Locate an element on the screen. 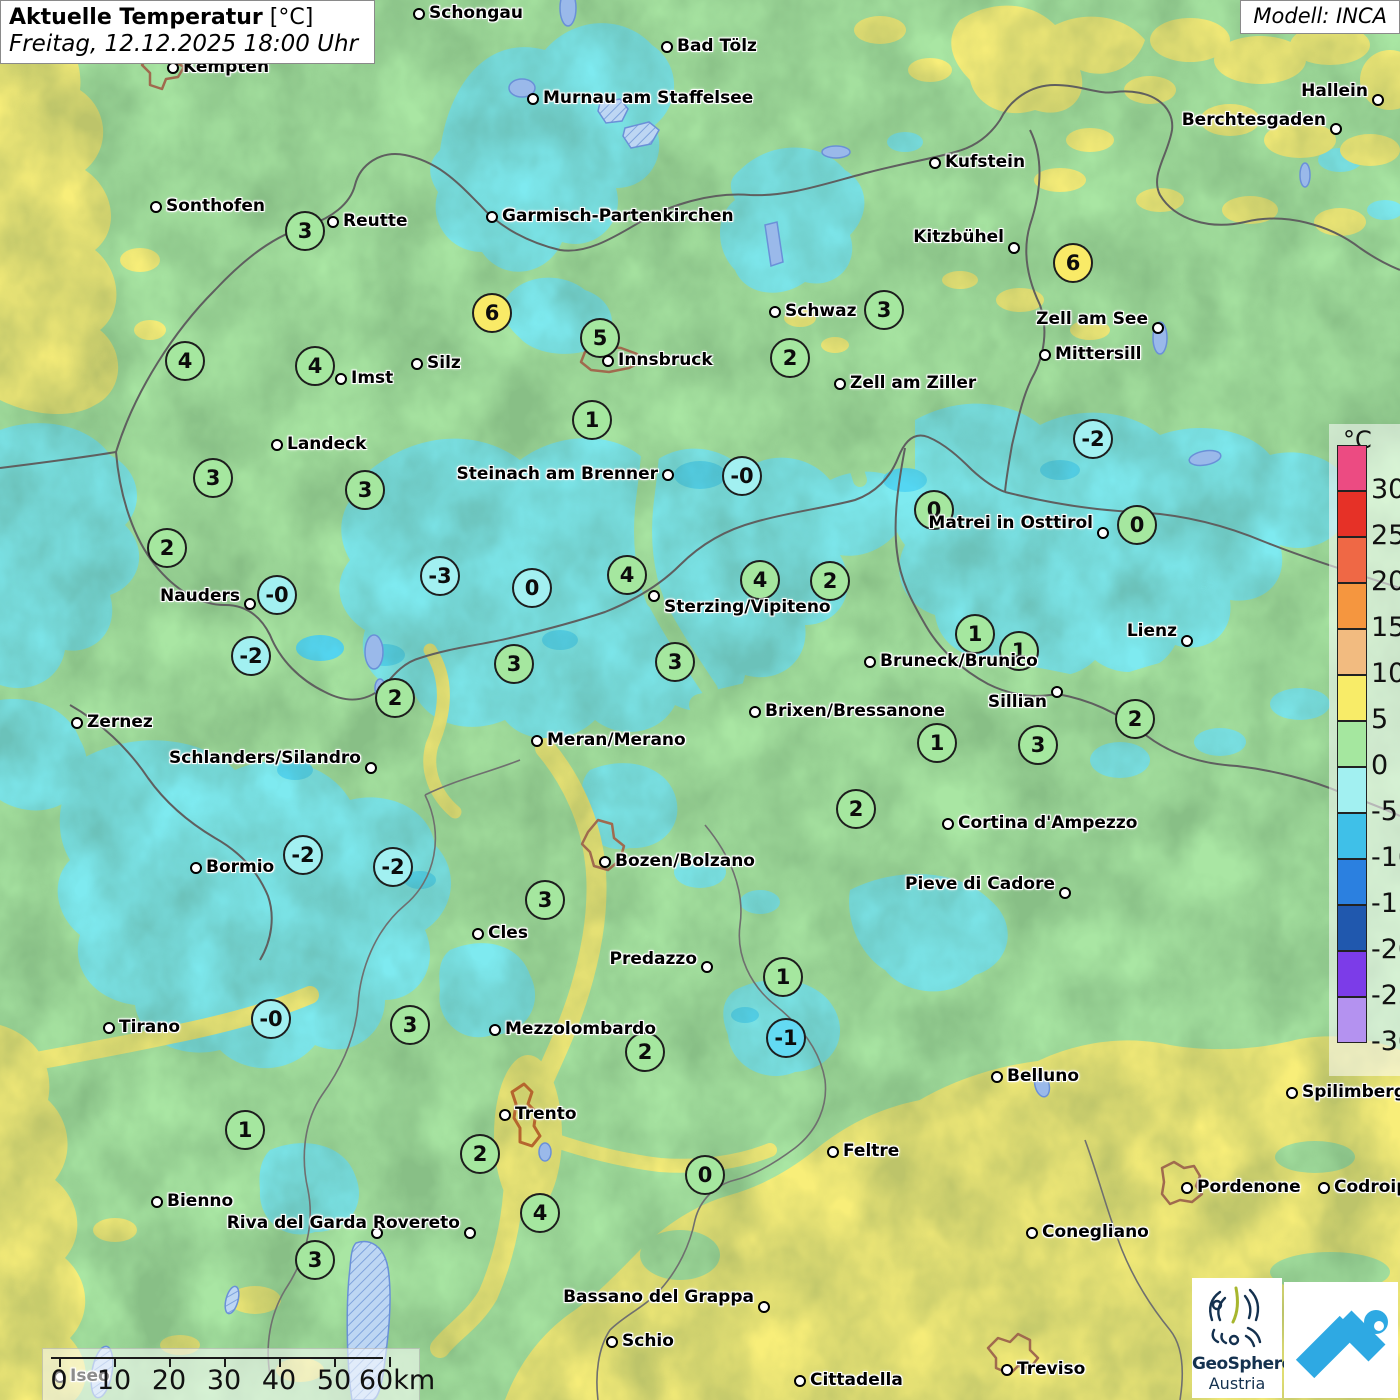 The height and width of the screenshot is (1400, 1400). city-label: Schwaz is located at coordinates (821, 311).